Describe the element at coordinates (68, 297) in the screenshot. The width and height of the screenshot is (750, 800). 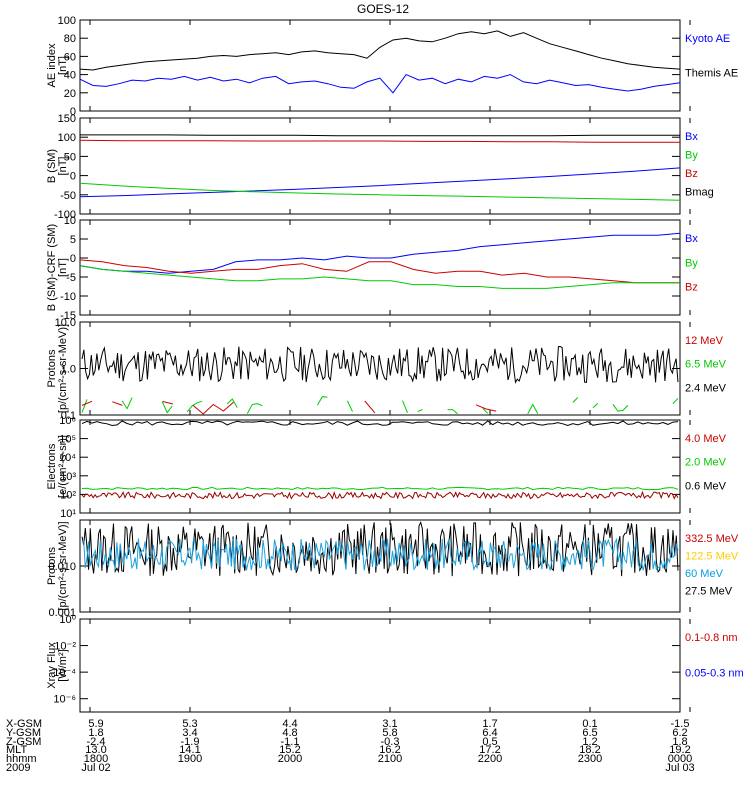
I see `y-tick-label: -10` at that location.